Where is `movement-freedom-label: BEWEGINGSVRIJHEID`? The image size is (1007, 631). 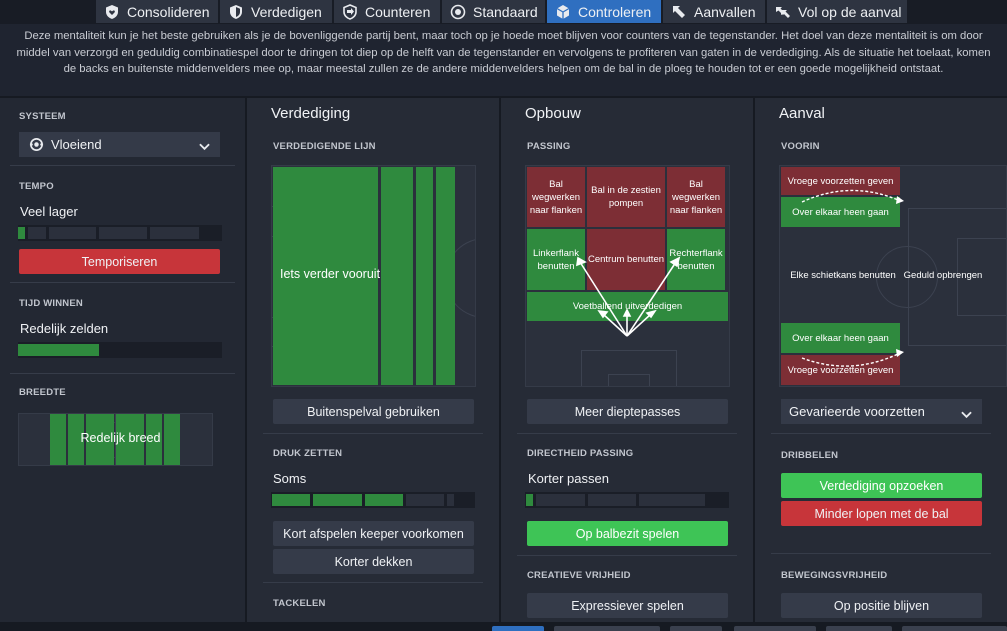 movement-freedom-label: BEWEGINGSVRIJHEID is located at coordinates (834, 575).